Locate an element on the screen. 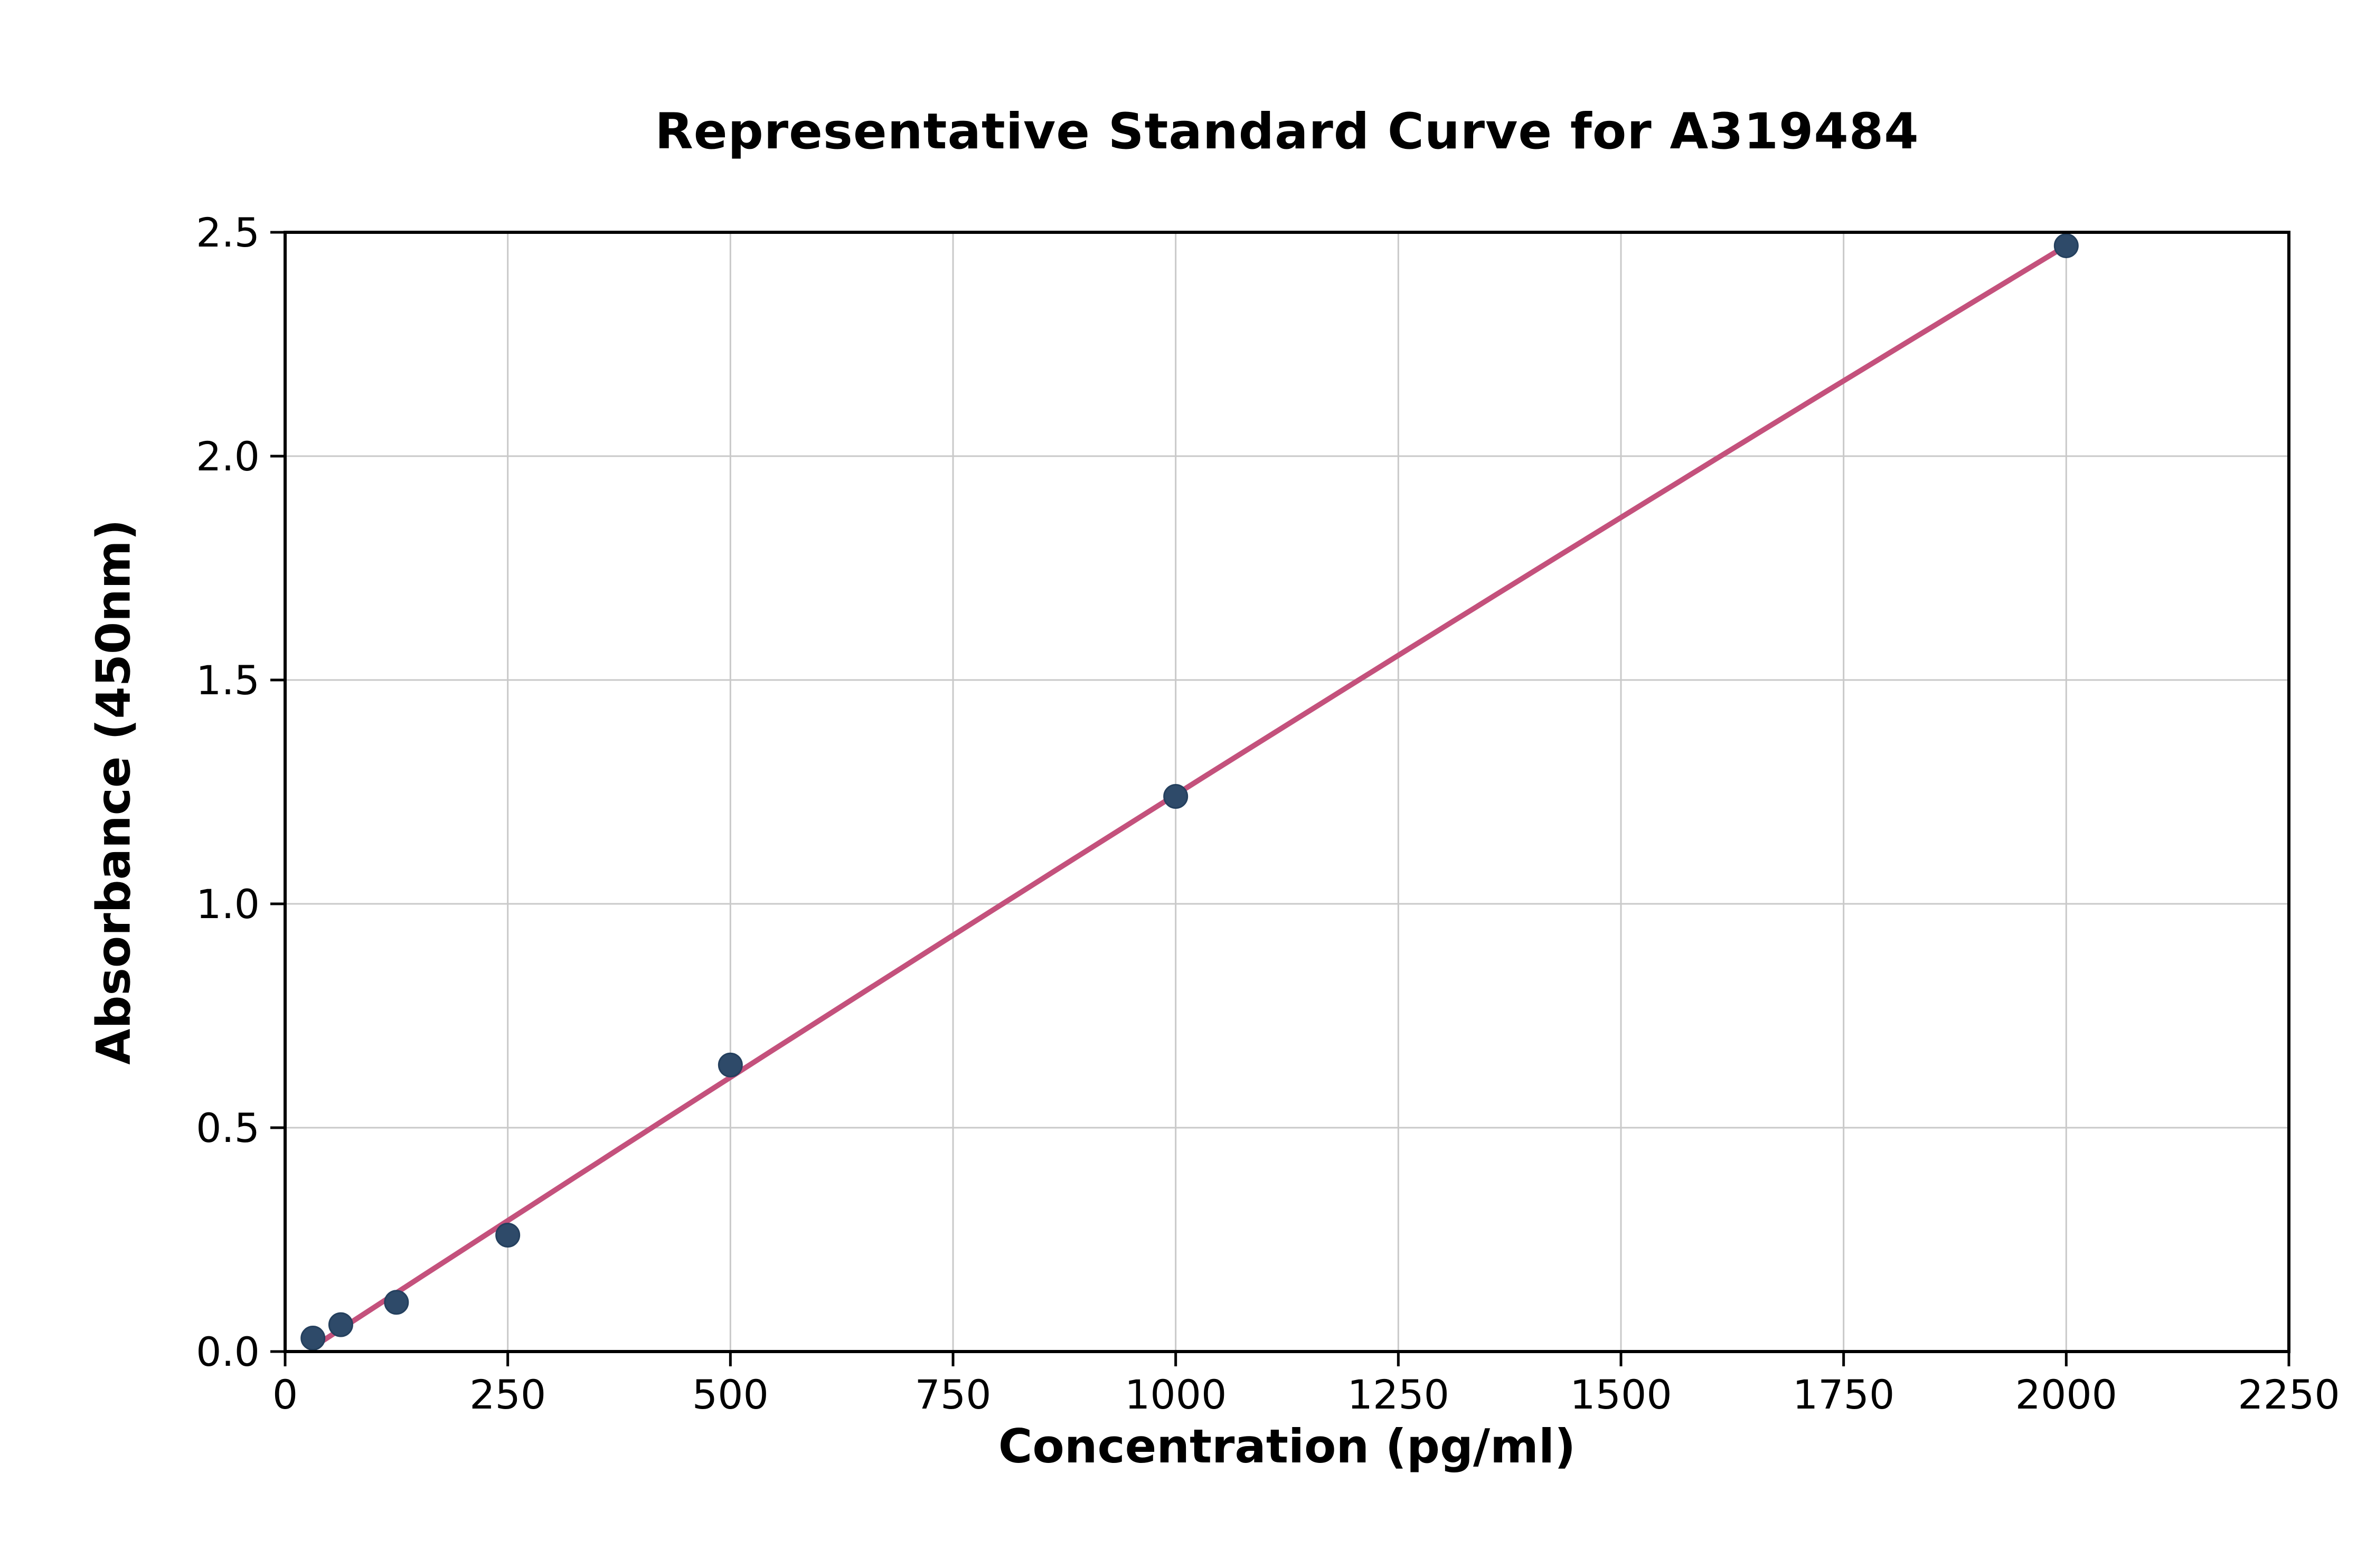  y-tick-label: 1.0 is located at coordinates (228, 904).